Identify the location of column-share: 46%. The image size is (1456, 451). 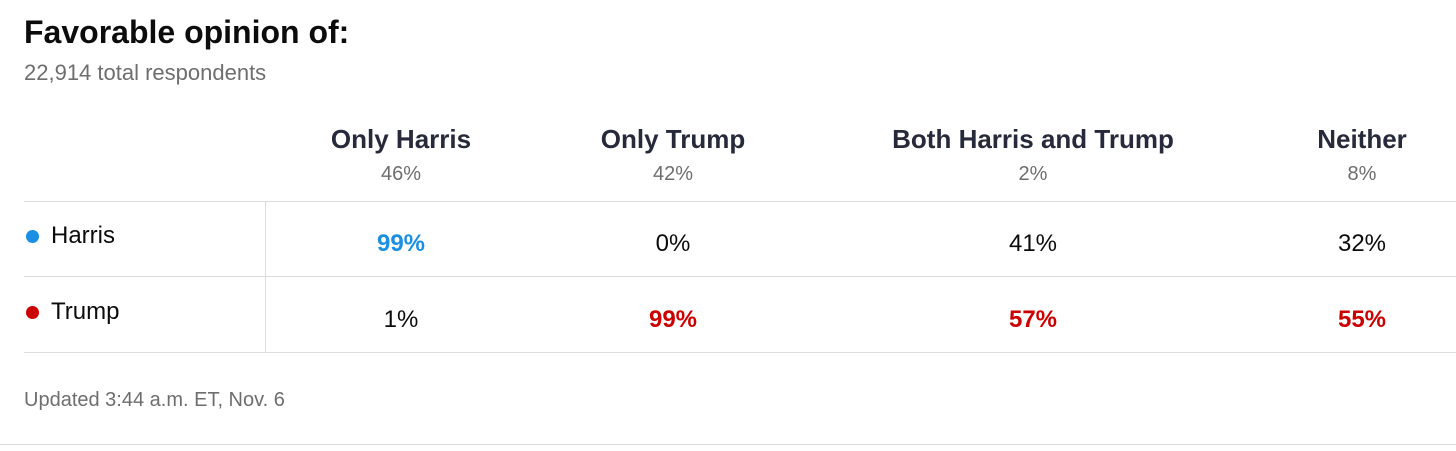
(401, 174).